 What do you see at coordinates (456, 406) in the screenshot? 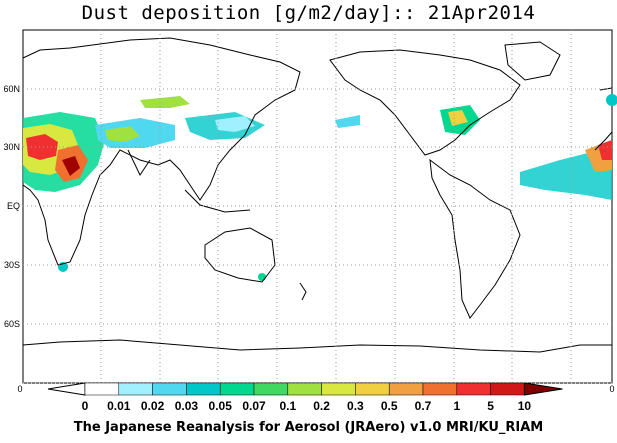
I see `colorbar-label: 1` at bounding box center [456, 406].